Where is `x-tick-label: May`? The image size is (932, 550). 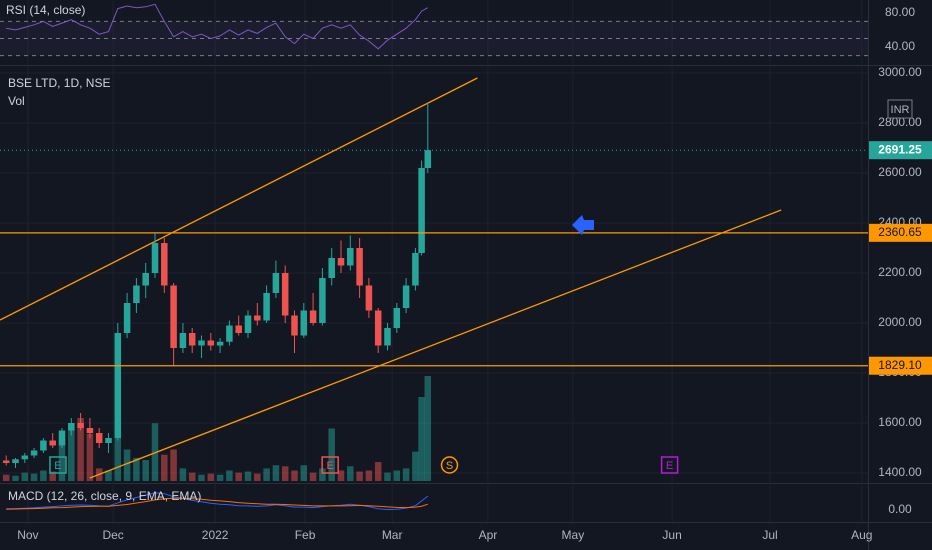
x-tick-label: May is located at coordinates (573, 535).